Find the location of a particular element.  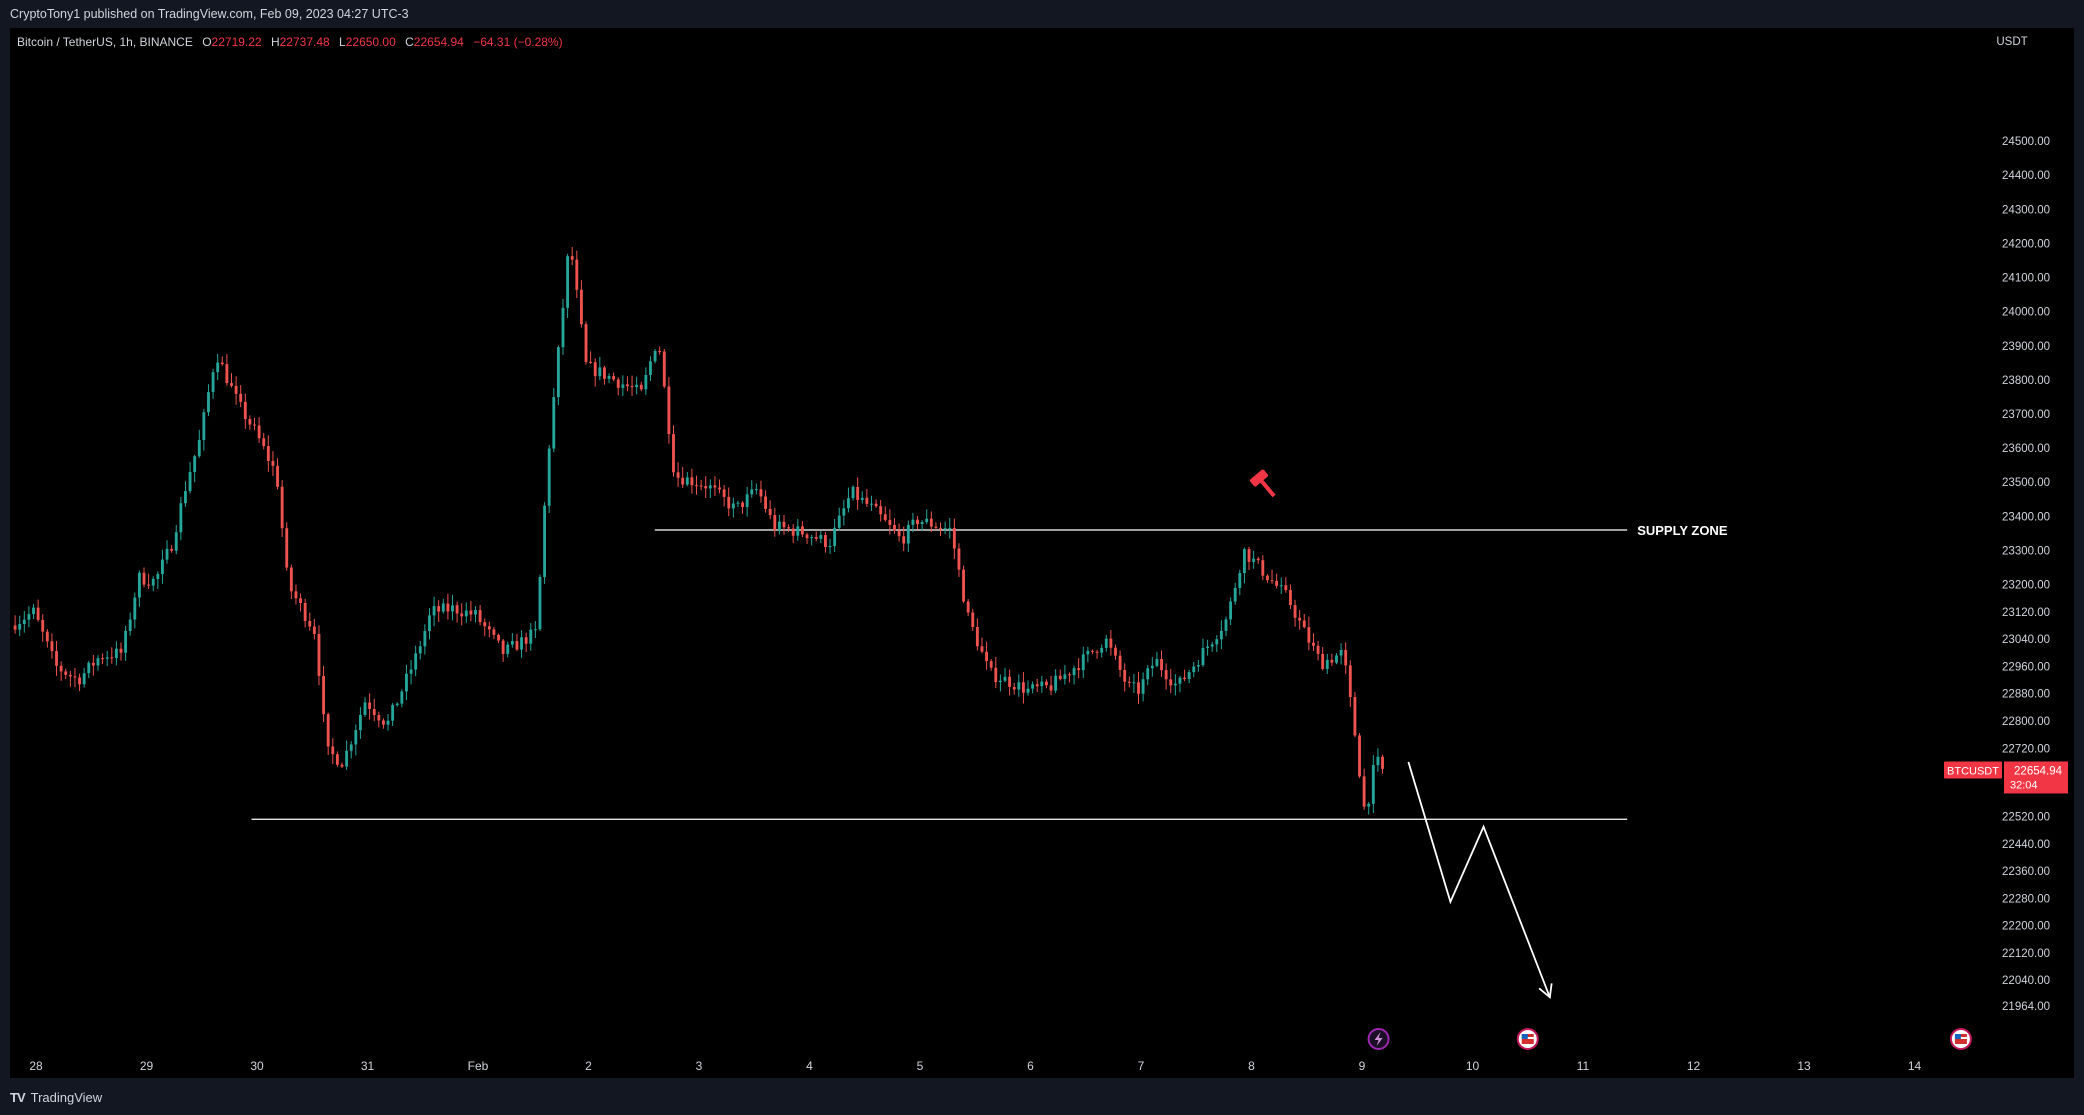

x-tick-label: Feb is located at coordinates (478, 1066).